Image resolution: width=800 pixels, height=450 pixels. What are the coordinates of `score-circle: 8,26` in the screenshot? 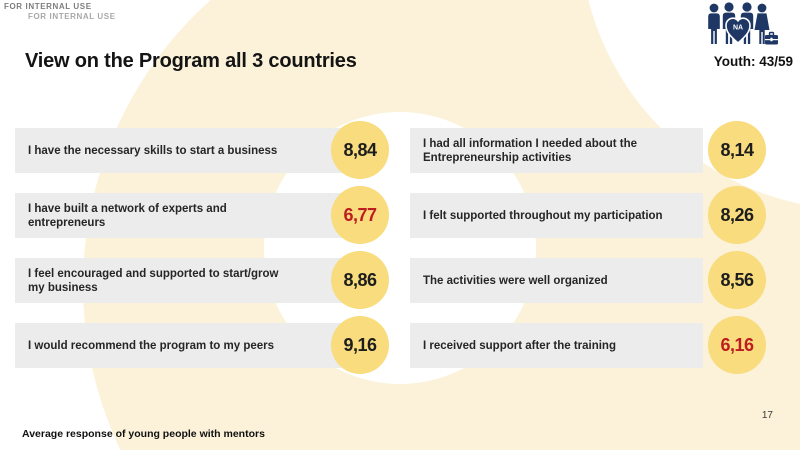 It's located at (737, 215).